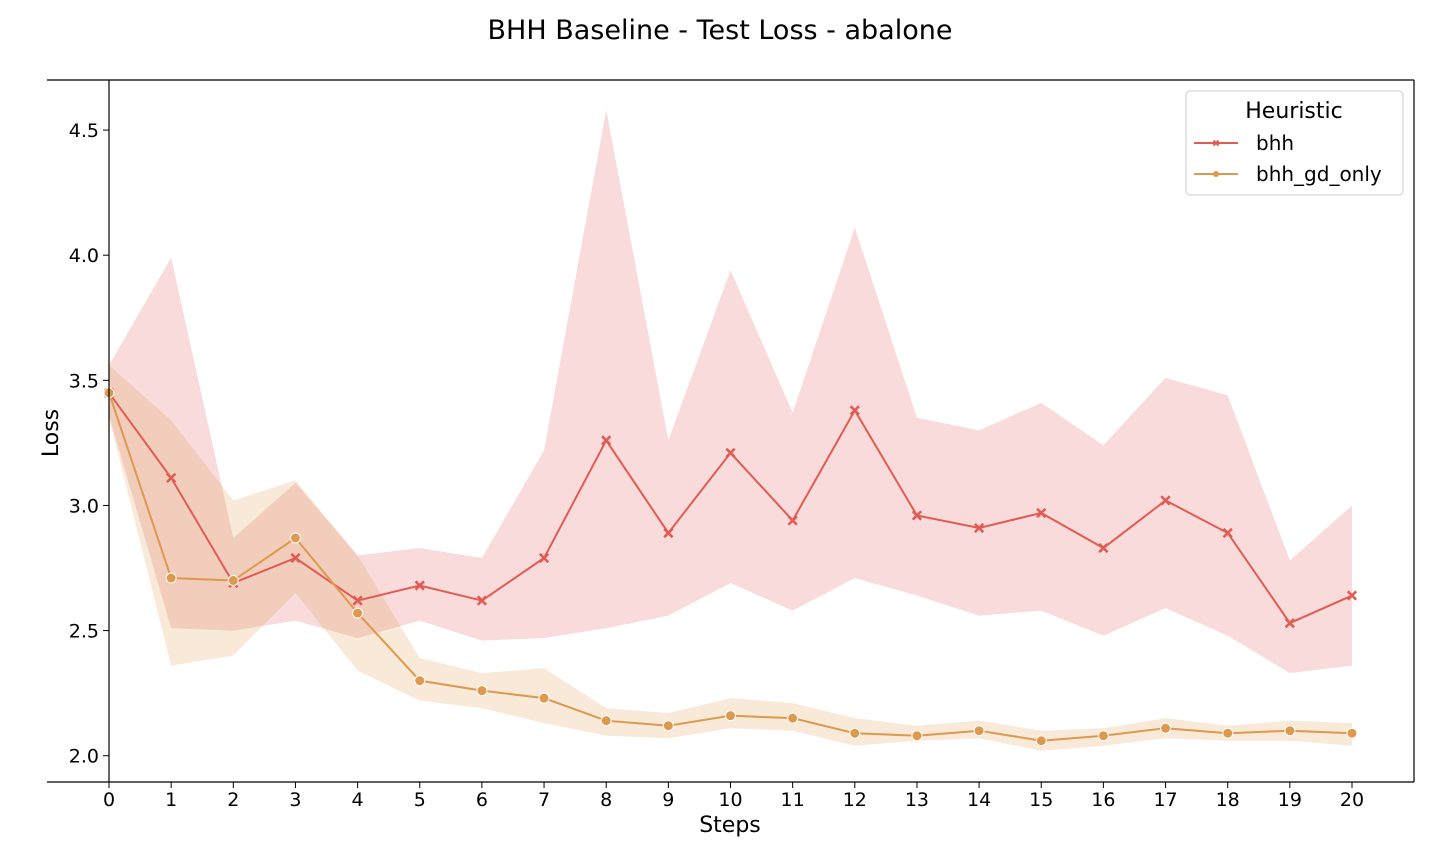 The height and width of the screenshot is (864, 1440). Describe the element at coordinates (233, 800) in the screenshot. I see `x-tick-label: 2` at that location.